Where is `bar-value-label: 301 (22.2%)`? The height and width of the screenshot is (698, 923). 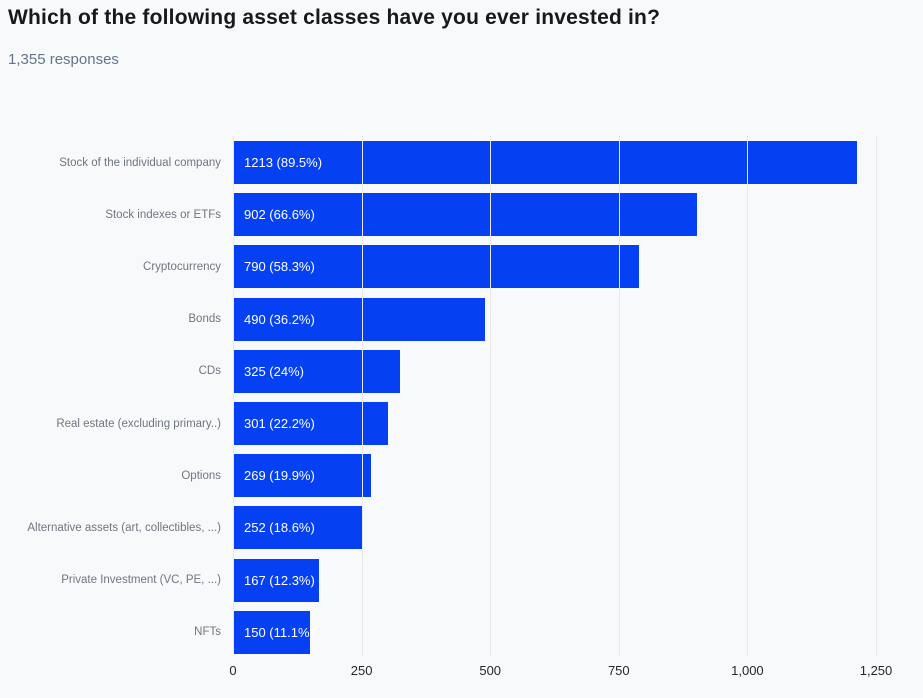 bar-value-label: 301 (22.2%) is located at coordinates (279, 423).